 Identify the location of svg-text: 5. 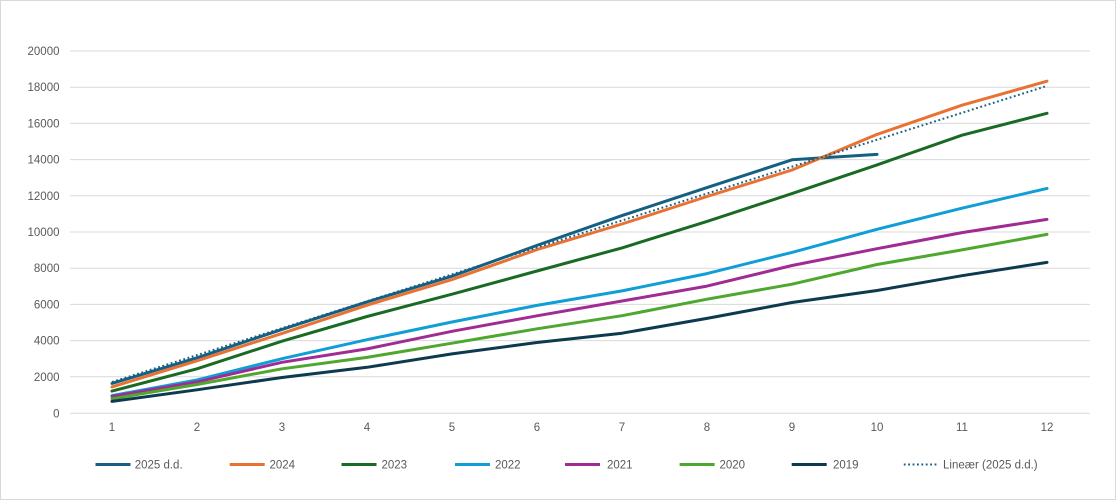
(452, 428).